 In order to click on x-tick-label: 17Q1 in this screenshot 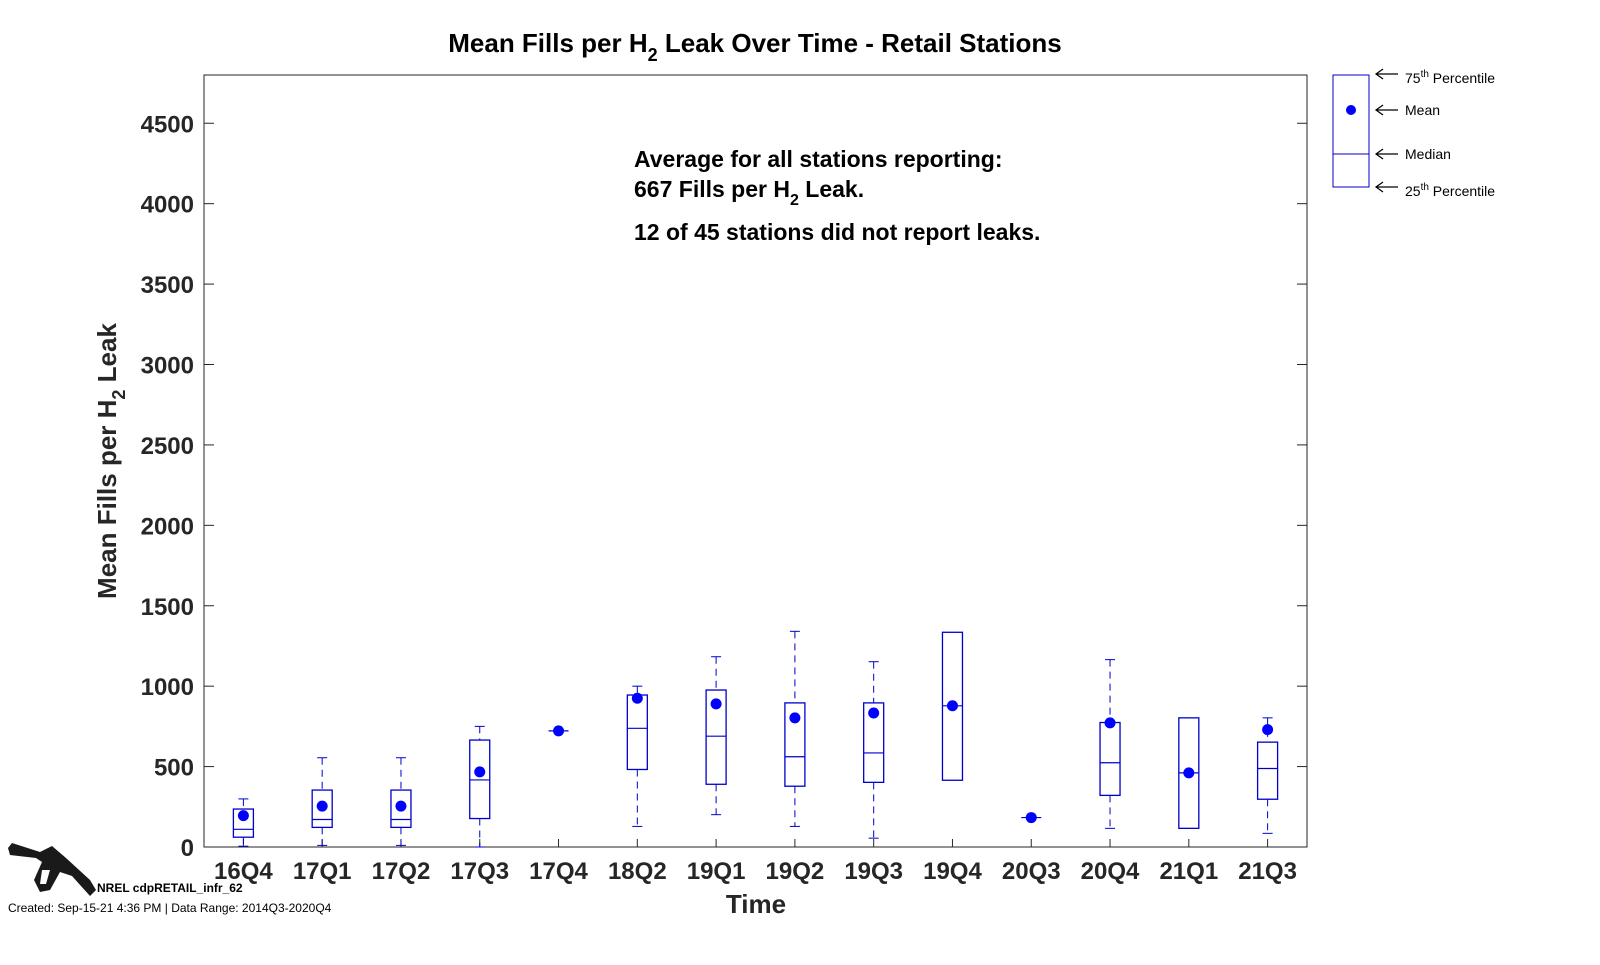, I will do `click(322, 871)`.